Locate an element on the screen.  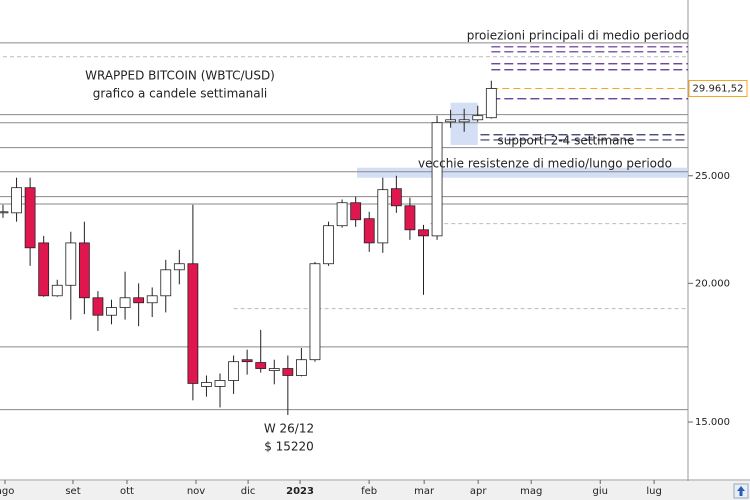
x-tick-label: ott is located at coordinates (127, 491).